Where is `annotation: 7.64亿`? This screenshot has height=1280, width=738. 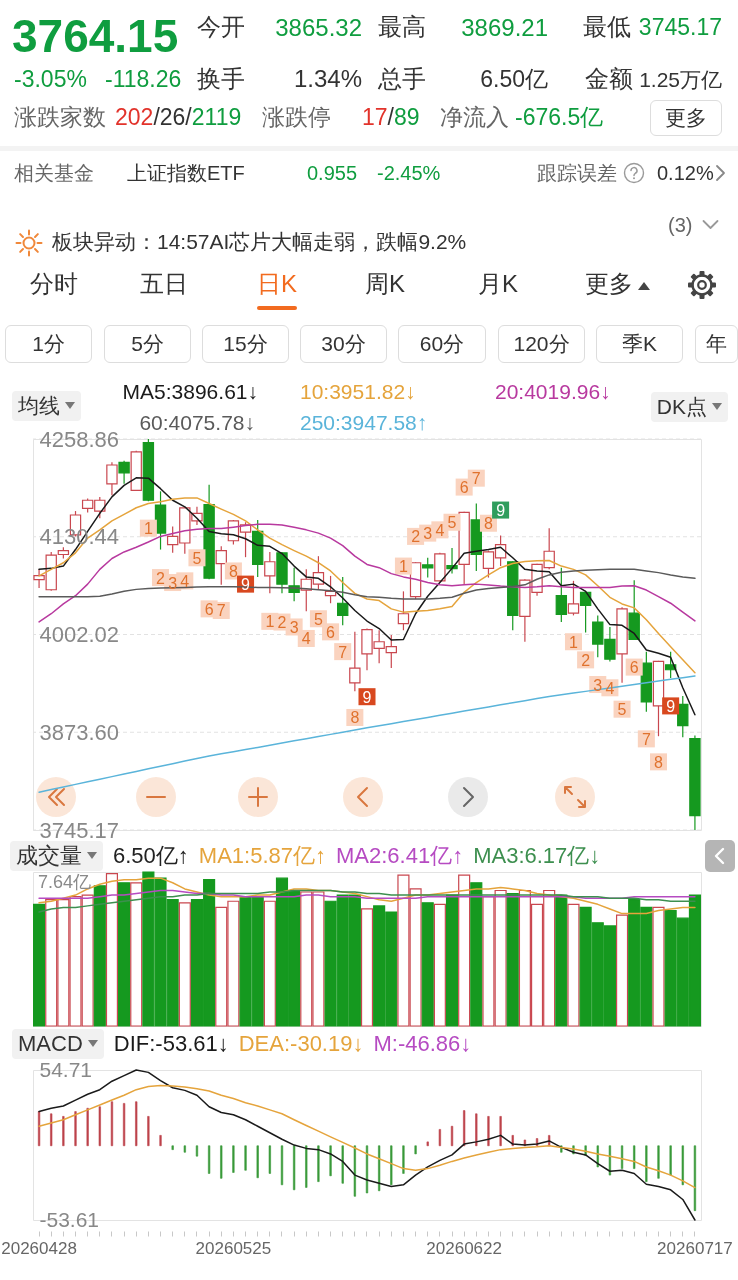 annotation: 7.64亿 is located at coordinates (65, 883).